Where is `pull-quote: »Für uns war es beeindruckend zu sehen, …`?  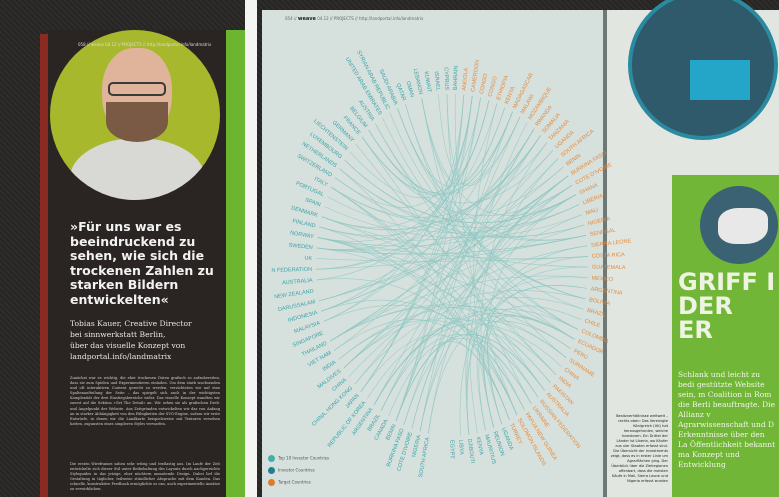 pull-quote: »Für uns war es beeindruckend zu sehen, … is located at coordinates (142, 263).